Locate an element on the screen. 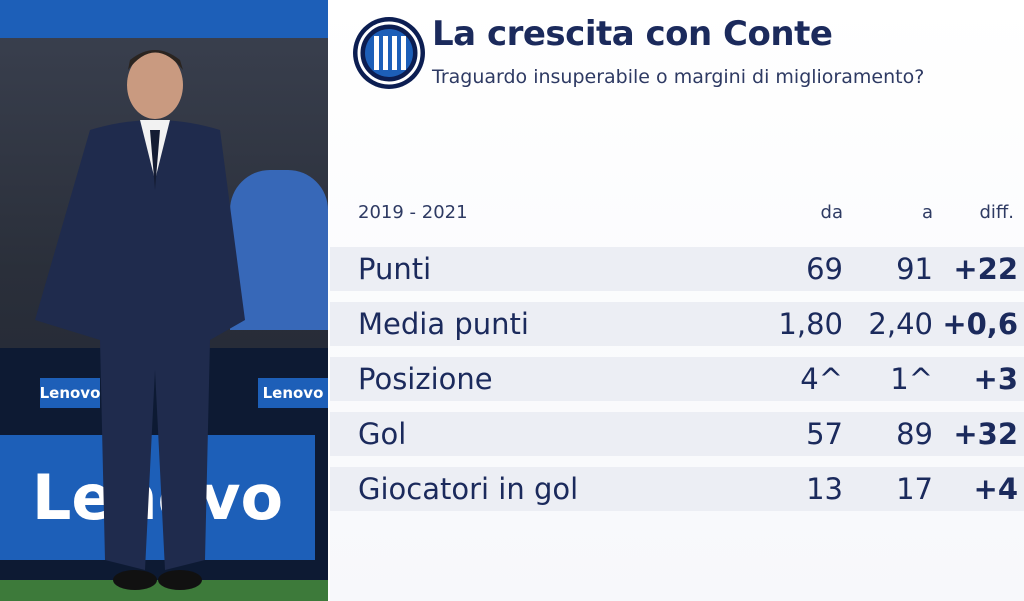  row-label: Posizione is located at coordinates (425, 379).